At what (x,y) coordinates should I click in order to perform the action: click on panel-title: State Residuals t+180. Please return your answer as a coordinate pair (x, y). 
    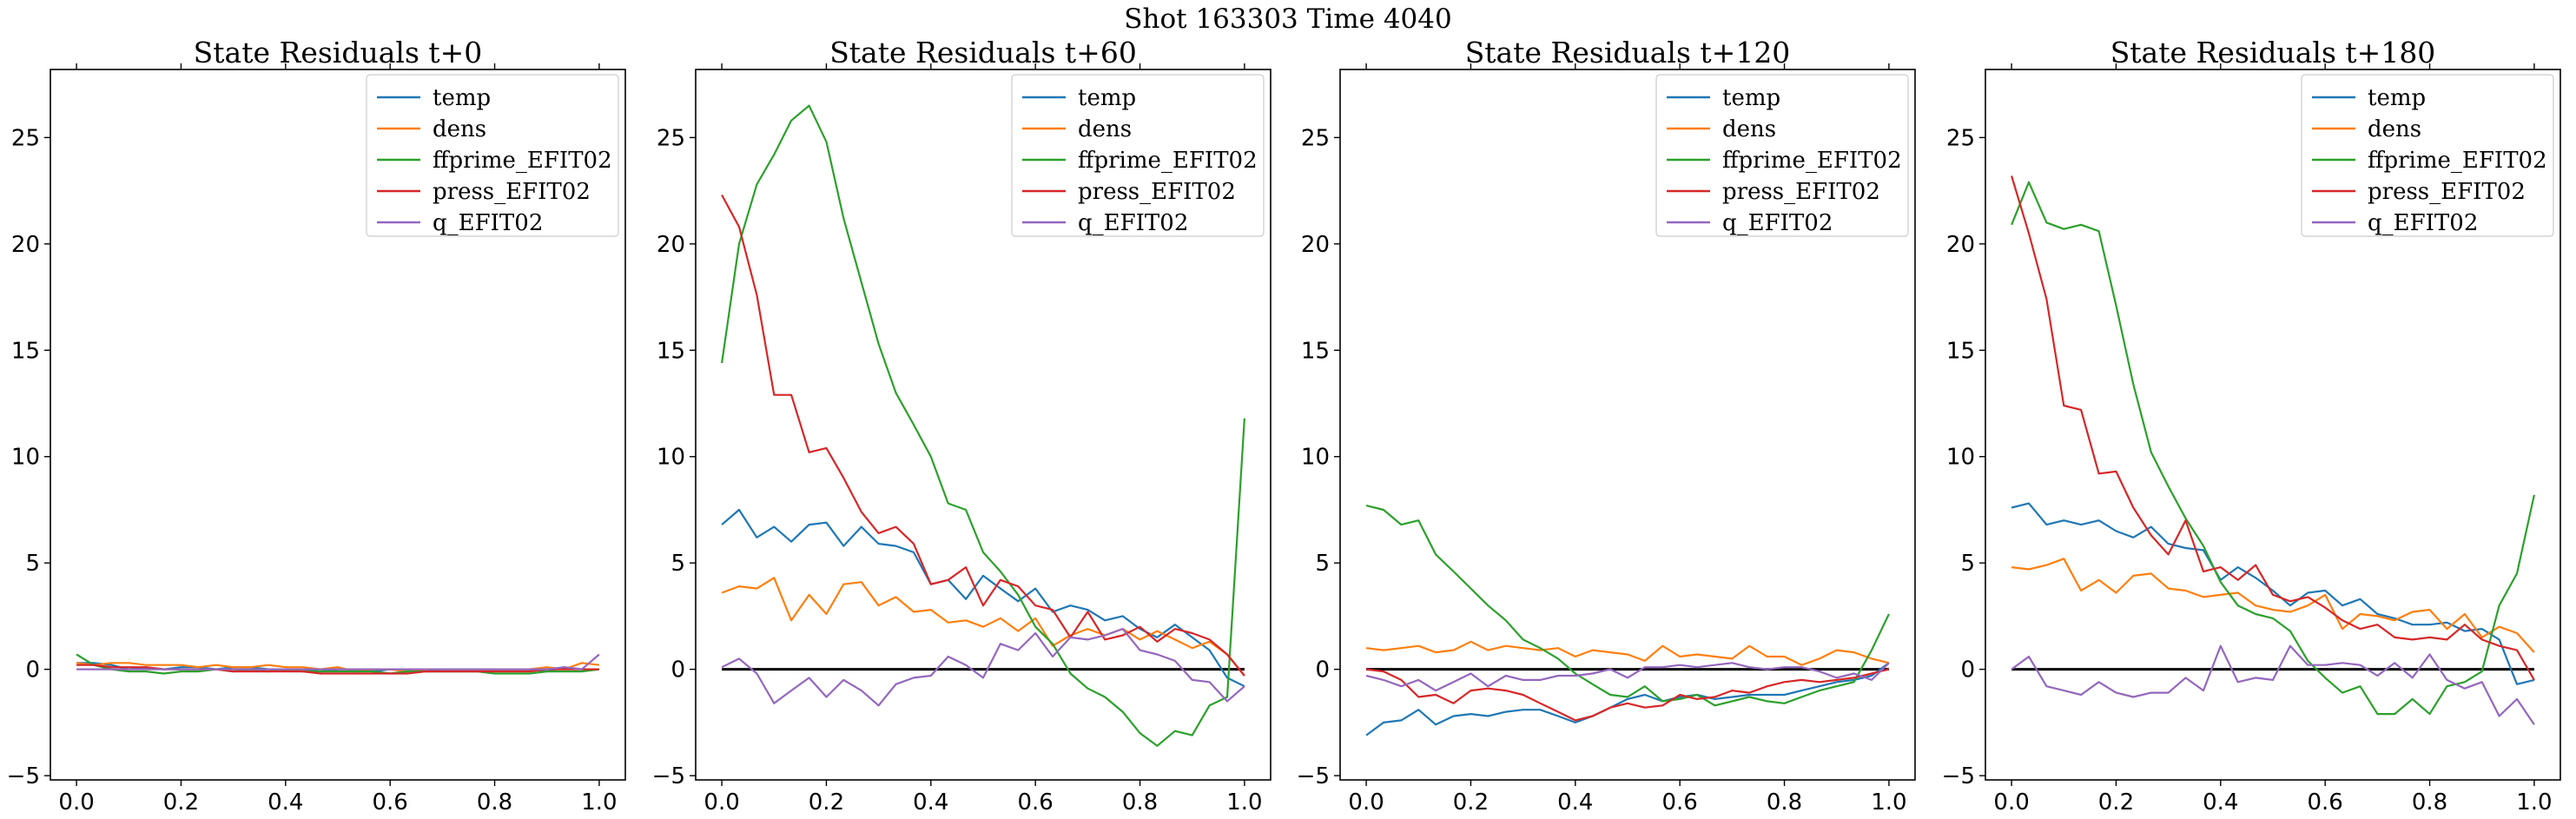
    Looking at the image, I should click on (2273, 52).